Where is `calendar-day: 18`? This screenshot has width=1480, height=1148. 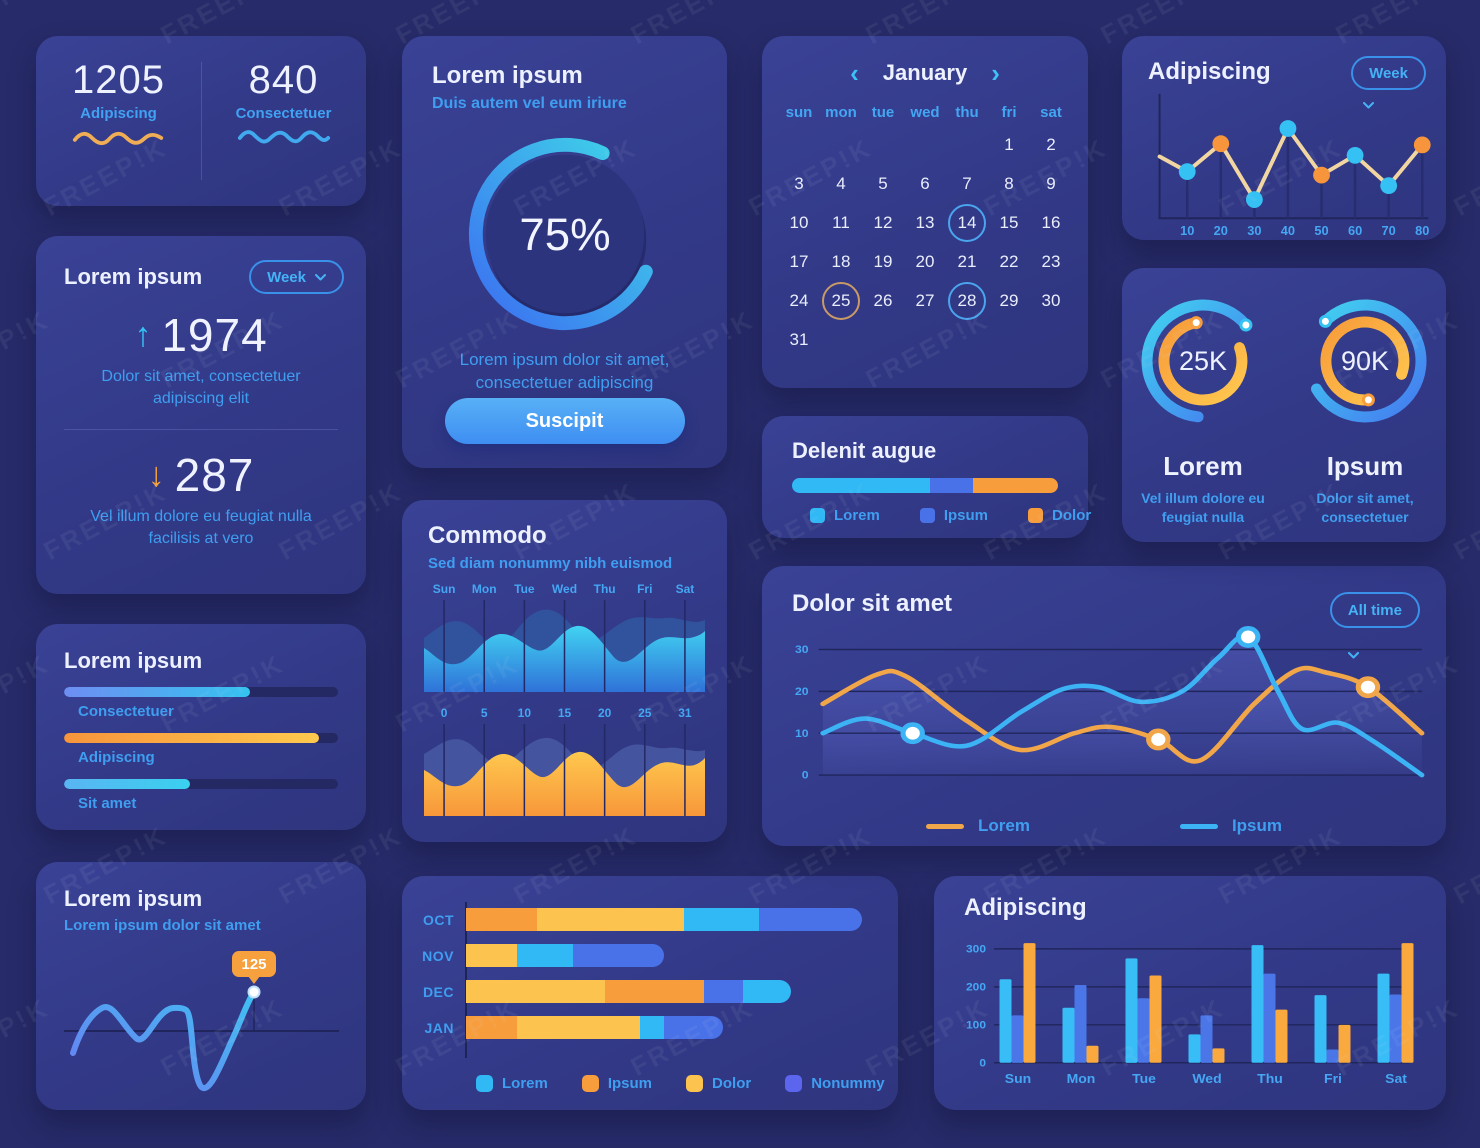
calendar-day: 18 is located at coordinates (841, 261).